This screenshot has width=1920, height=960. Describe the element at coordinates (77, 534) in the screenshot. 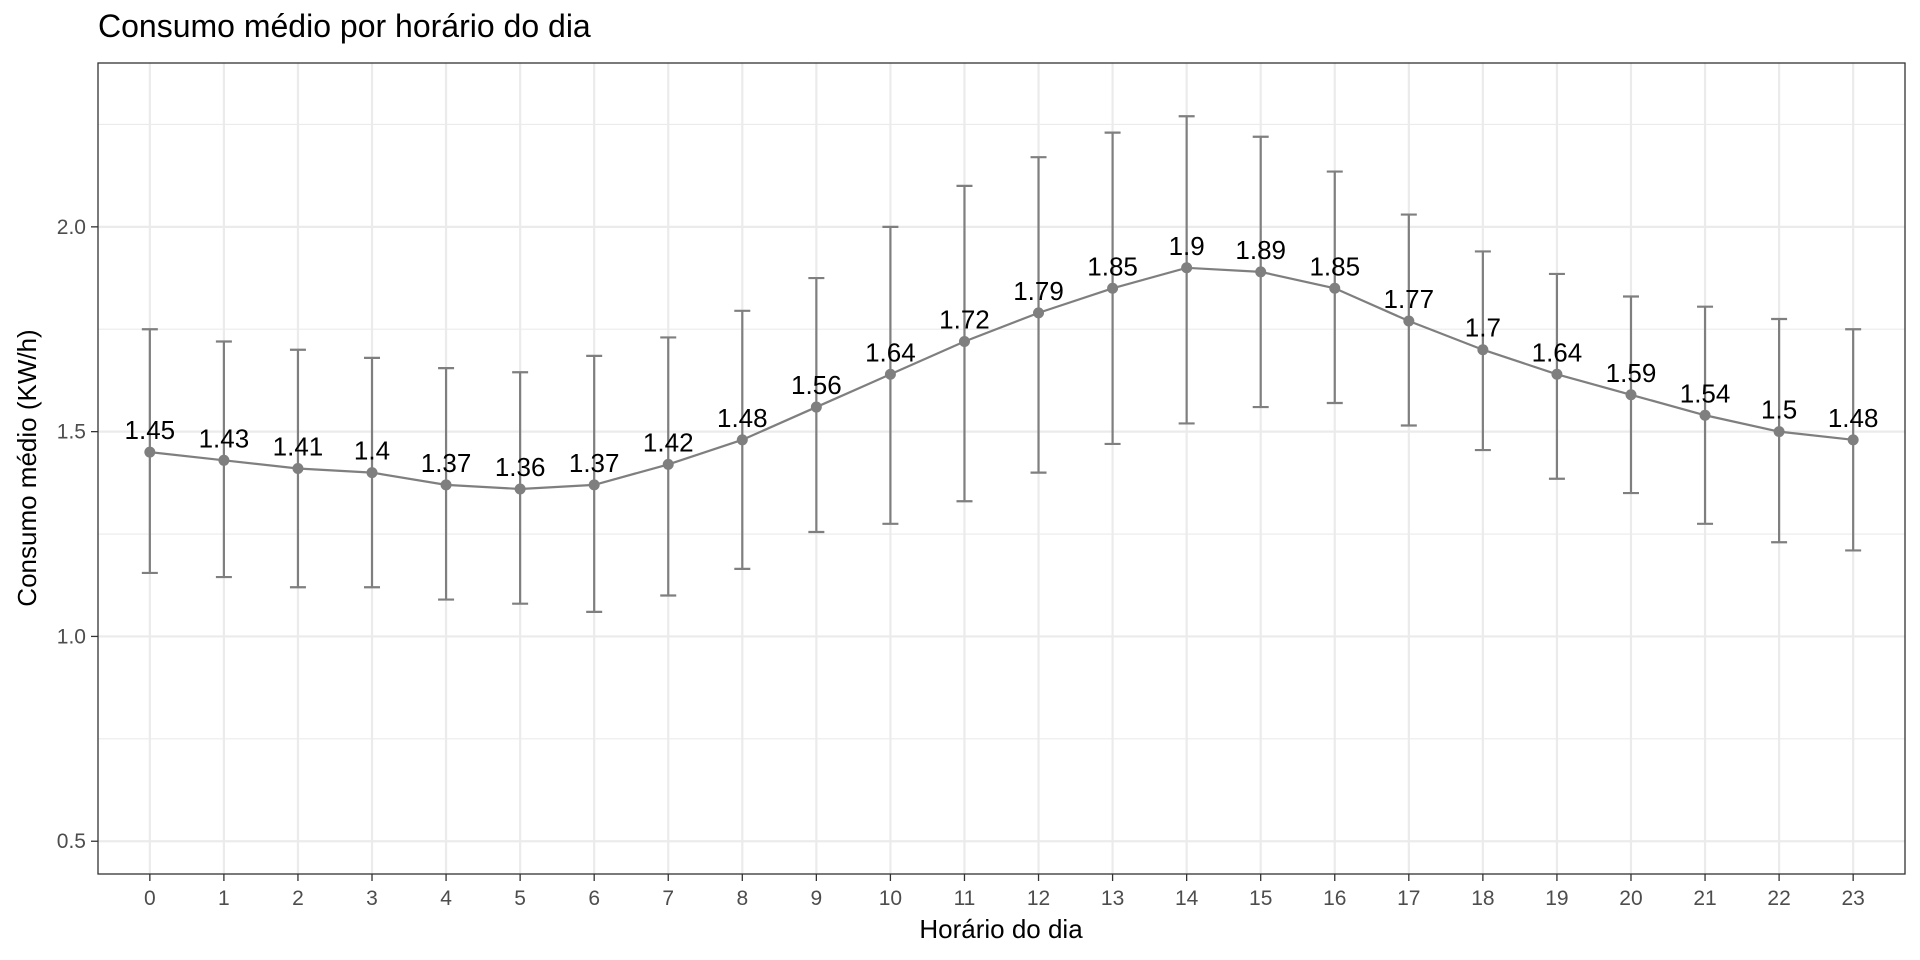

I see `y-axis: 0.5 1.0 1.5 2.0` at that location.